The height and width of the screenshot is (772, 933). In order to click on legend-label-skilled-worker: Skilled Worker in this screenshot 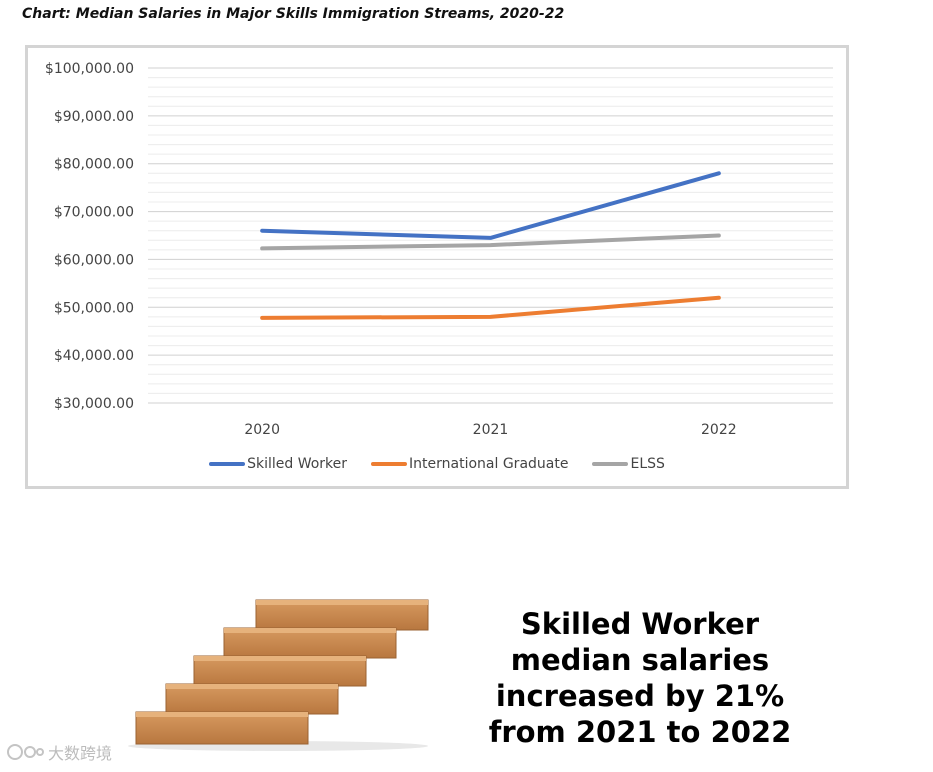, I will do `click(297, 464)`.